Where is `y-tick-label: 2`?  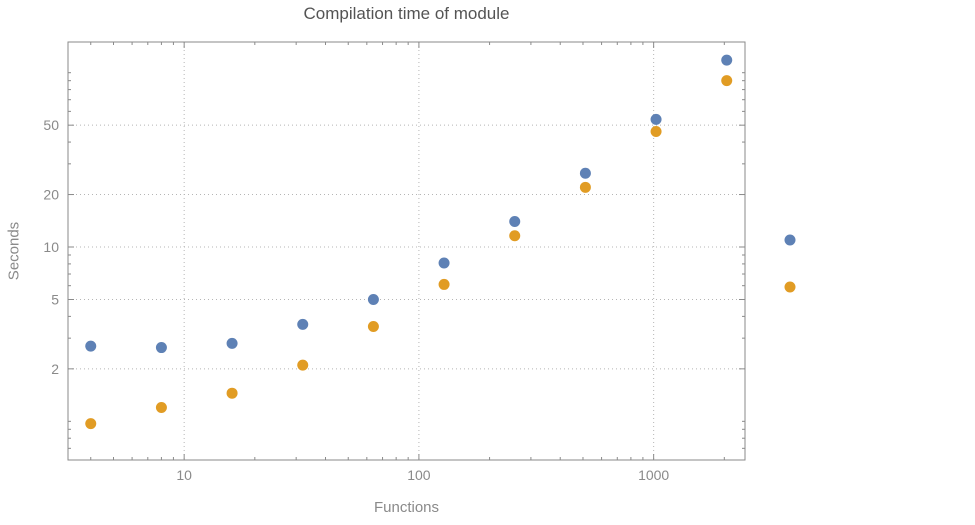
y-tick-label: 2 is located at coordinates (55, 369).